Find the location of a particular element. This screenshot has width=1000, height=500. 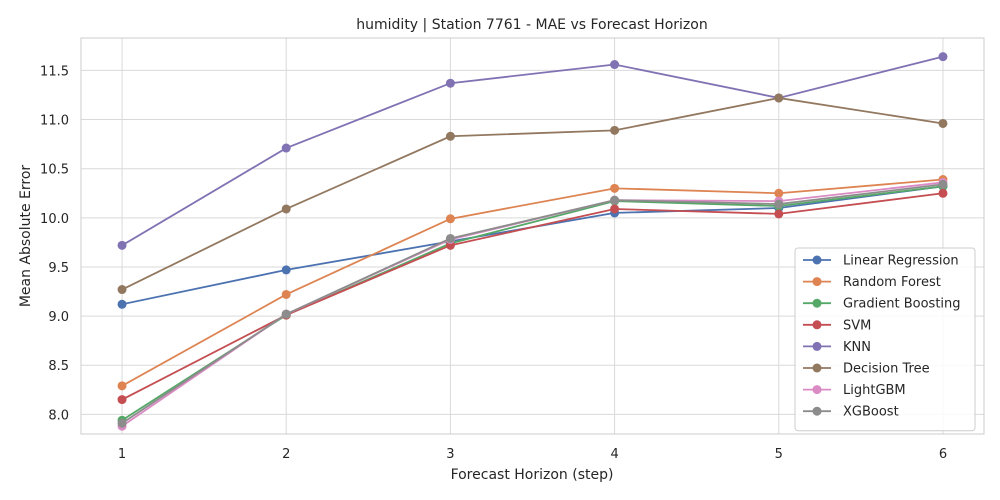

legend-item: Linear Regression is located at coordinates (881, 261).